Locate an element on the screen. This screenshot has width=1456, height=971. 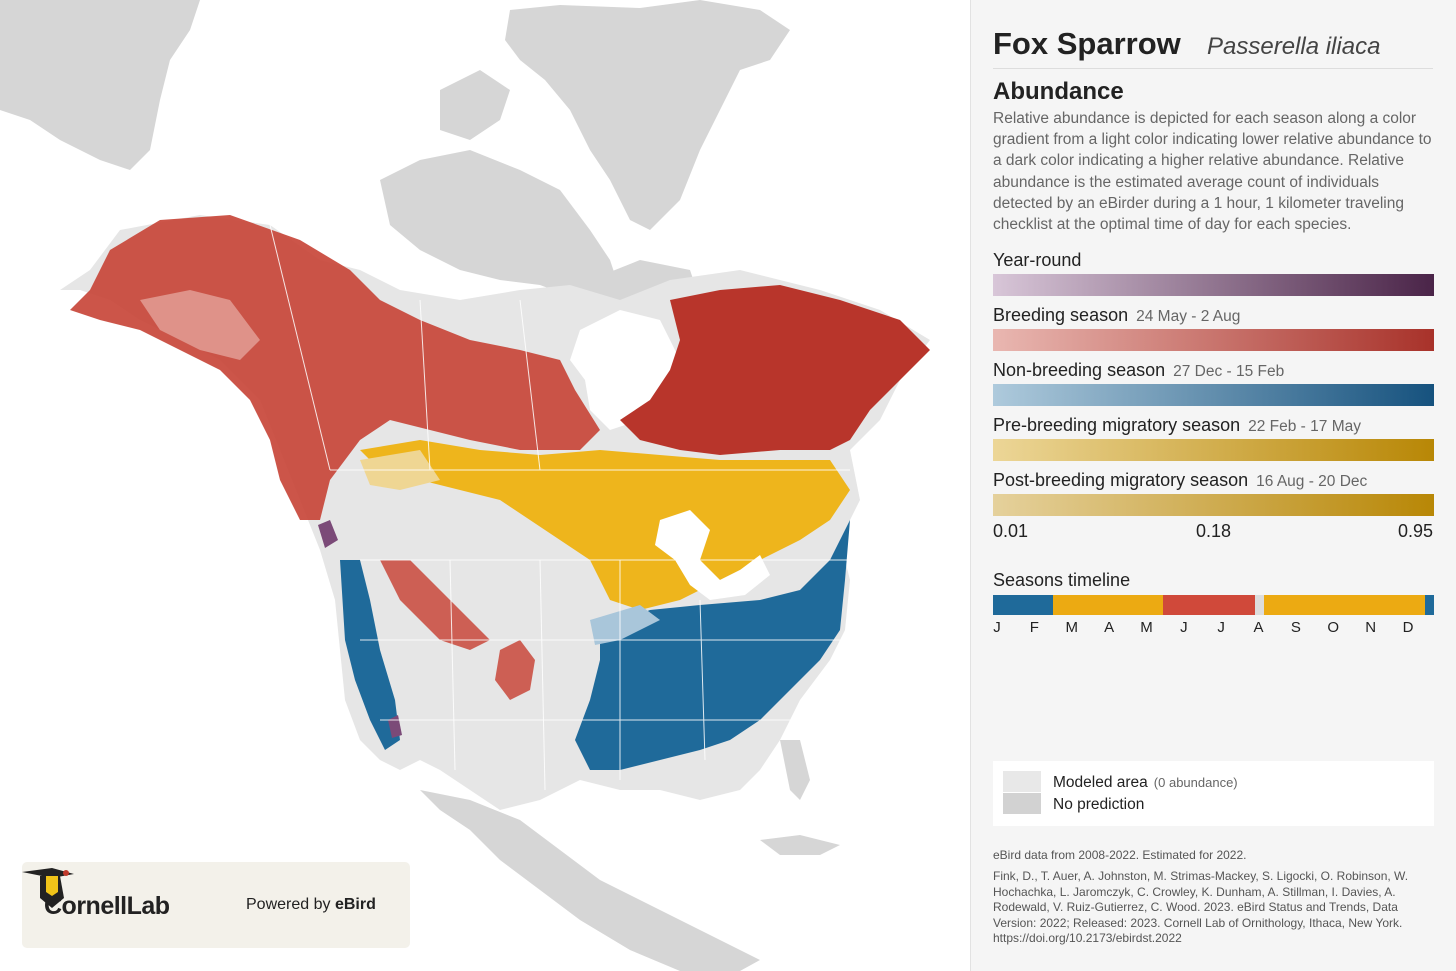
timeline-month: O is located at coordinates (1333, 627).